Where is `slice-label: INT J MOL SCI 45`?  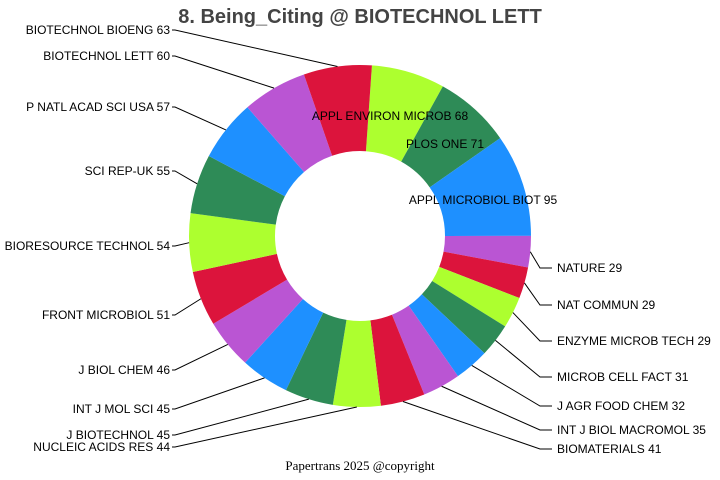 slice-label: INT J MOL SCI 45 is located at coordinates (122, 409).